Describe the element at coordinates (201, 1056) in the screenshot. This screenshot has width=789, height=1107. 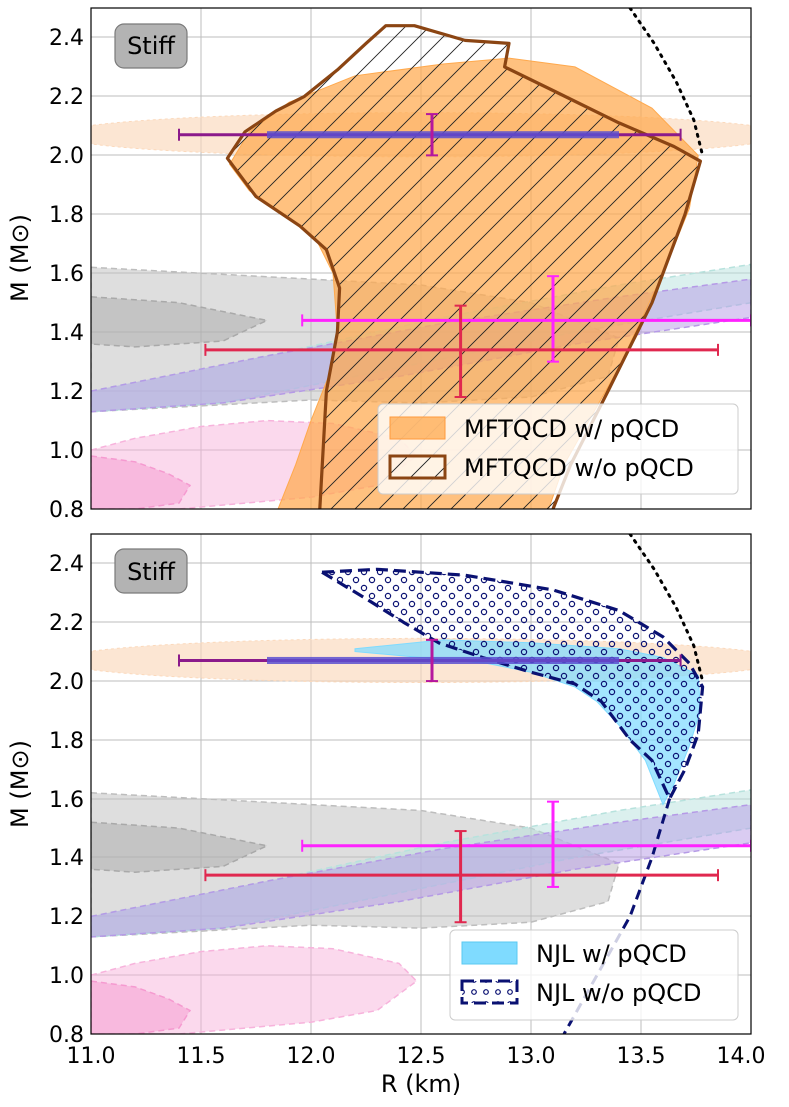
I see `x-tick: 11.5` at that location.